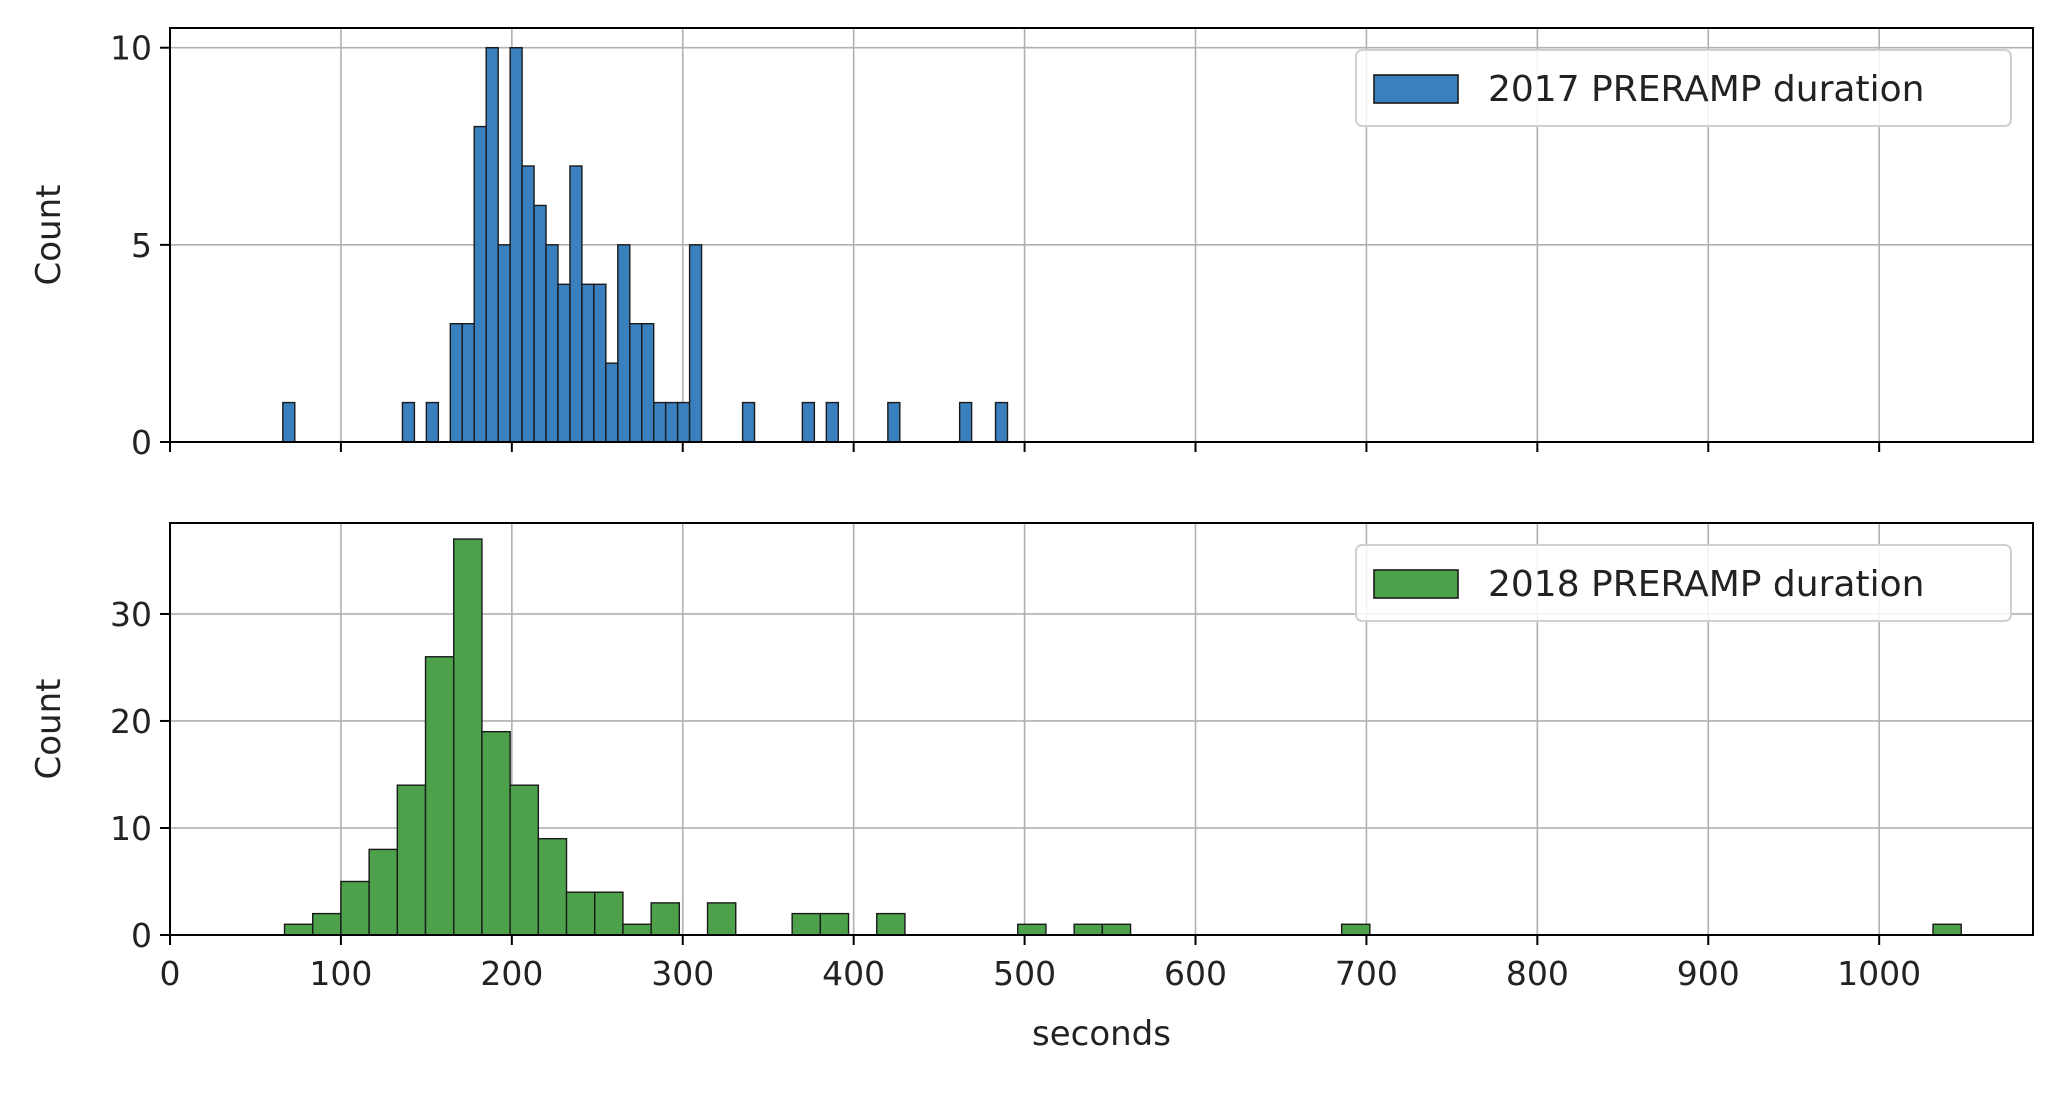  I want to click on x-tick-label: 0, so click(170, 973).